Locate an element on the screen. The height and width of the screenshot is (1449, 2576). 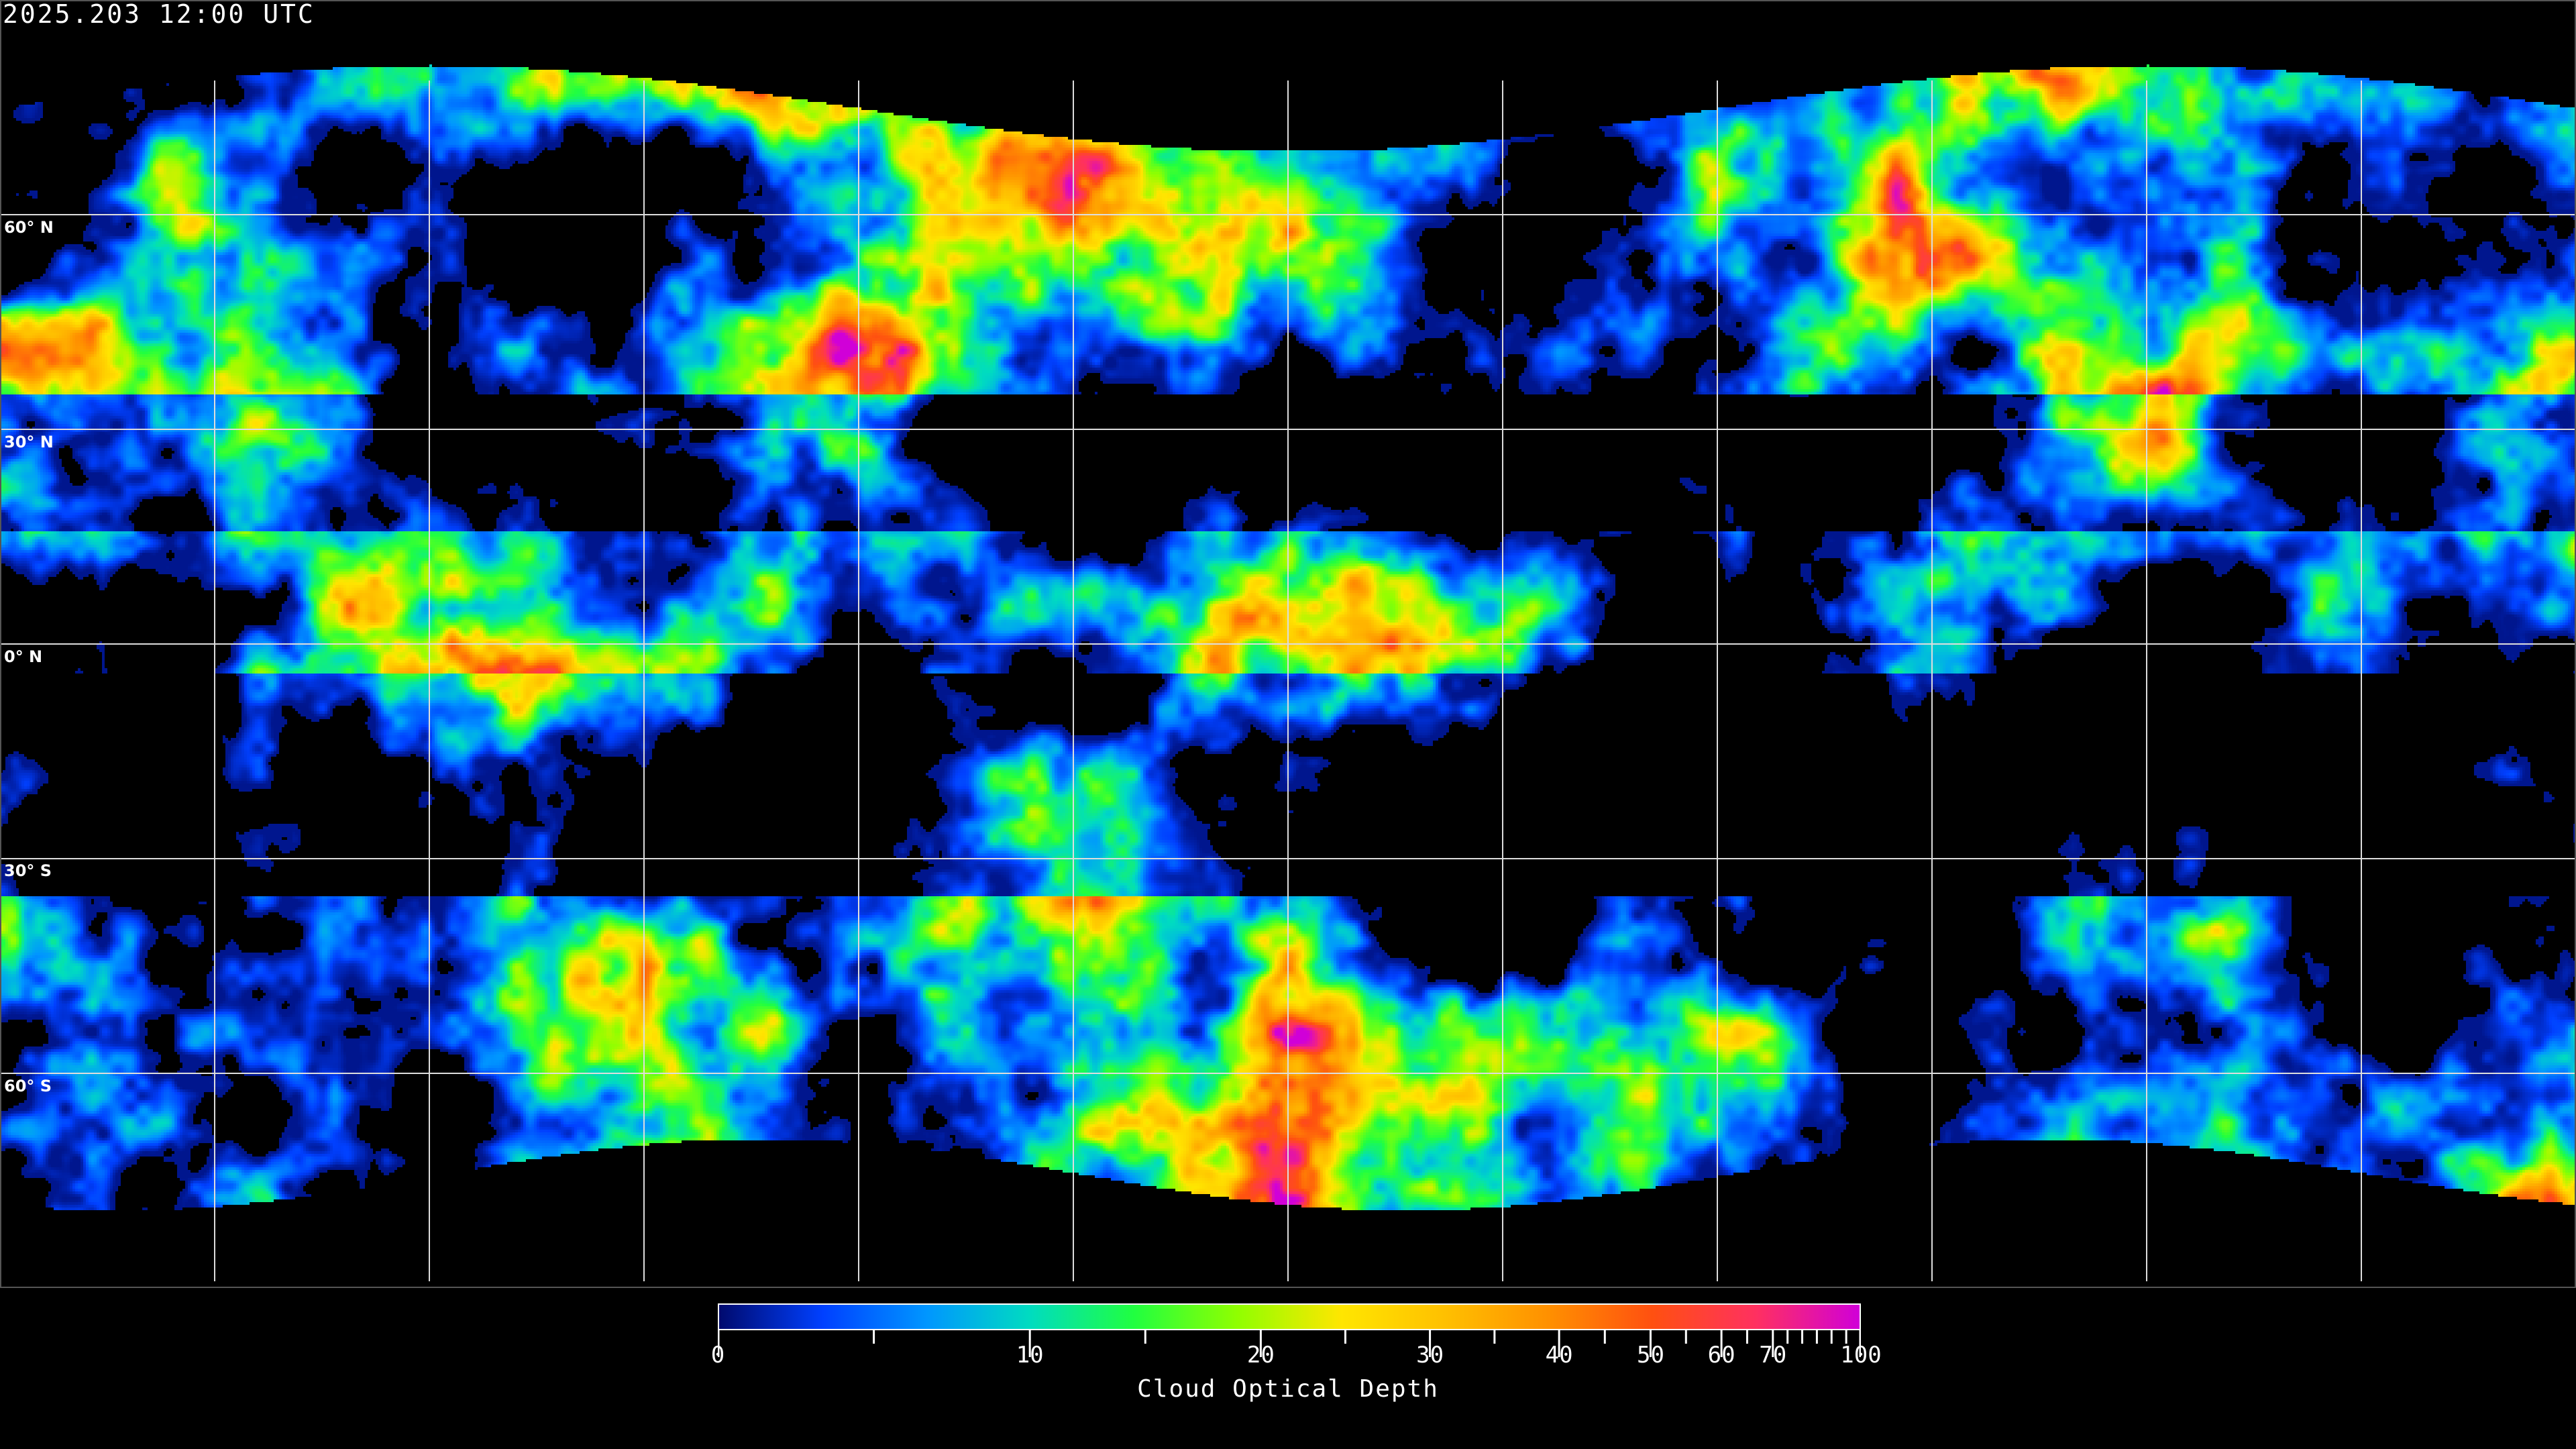
lat-label-equator: 0° N is located at coordinates (23, 656).